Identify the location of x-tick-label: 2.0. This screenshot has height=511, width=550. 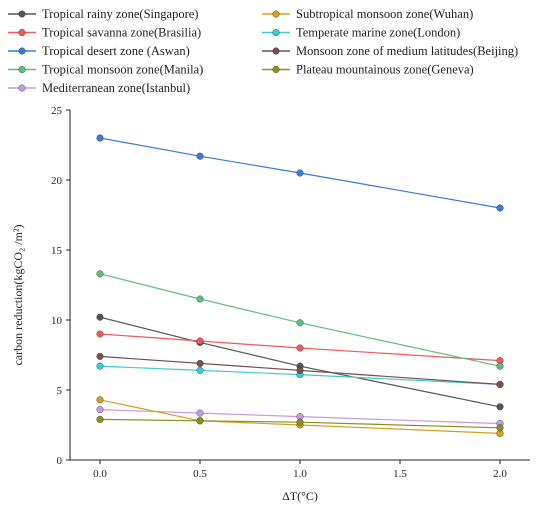
(500, 474).